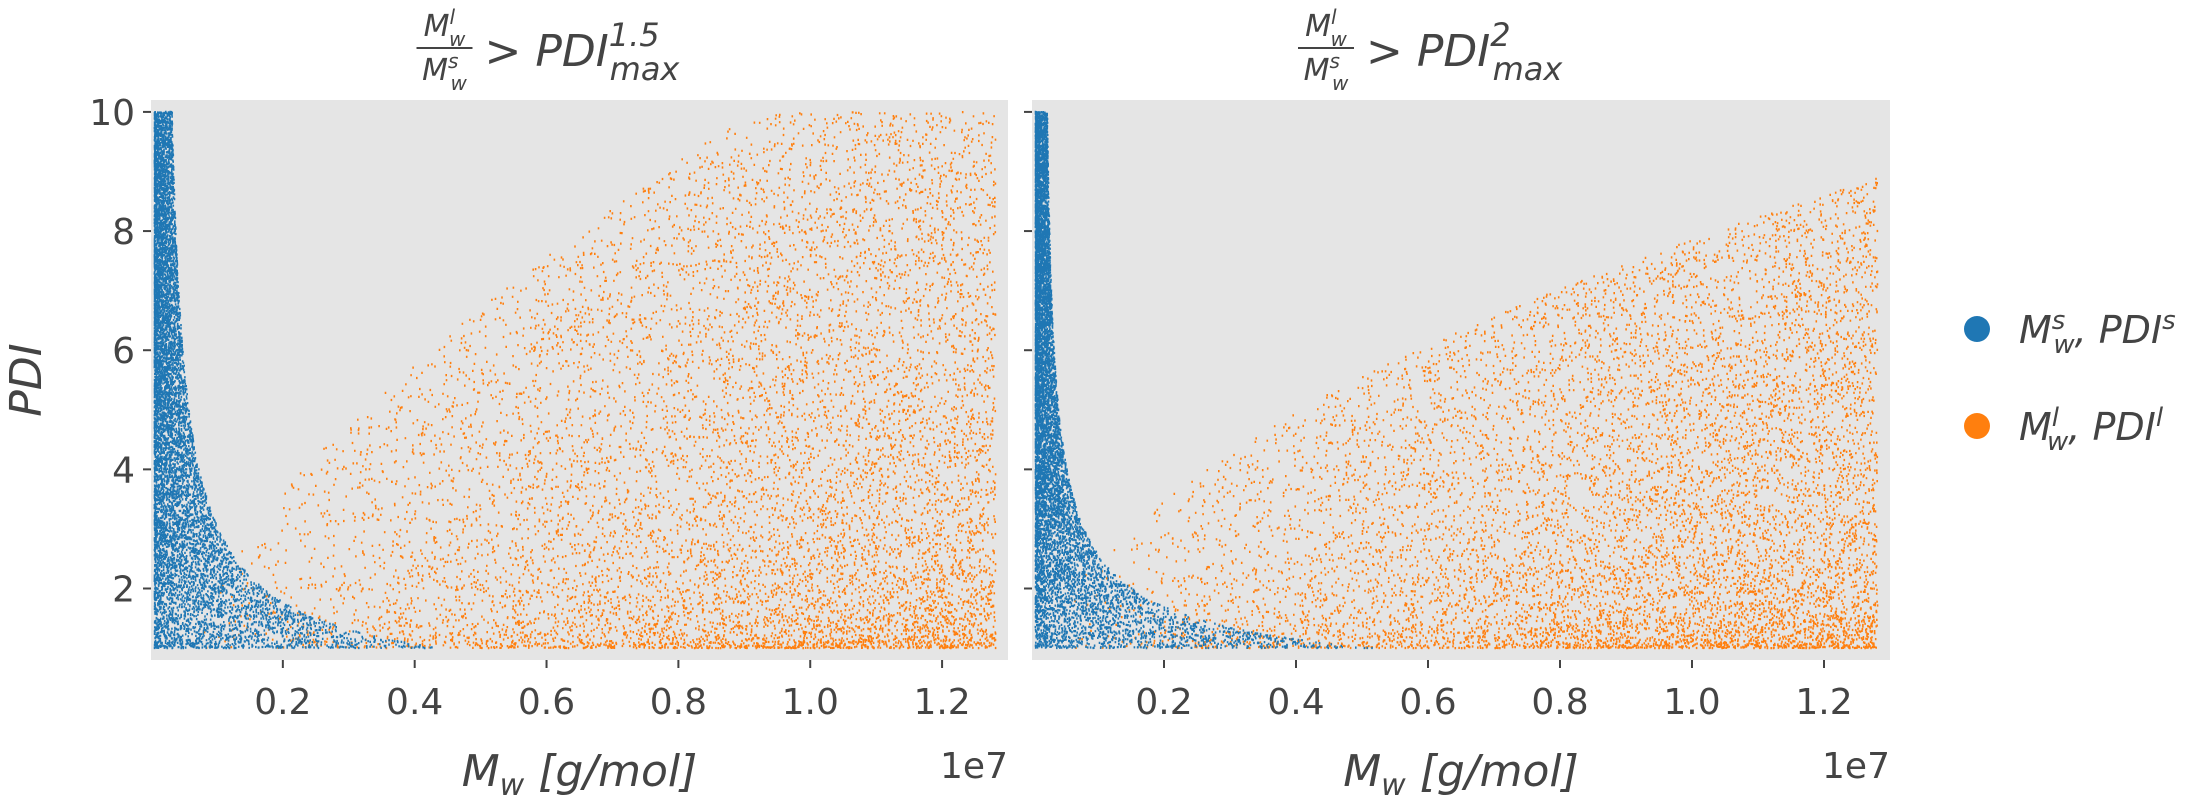 The image size is (2208, 804). What do you see at coordinates (583, 52) in the screenshot?
I see `title-relation: > PDI1.5 max` at bounding box center [583, 52].